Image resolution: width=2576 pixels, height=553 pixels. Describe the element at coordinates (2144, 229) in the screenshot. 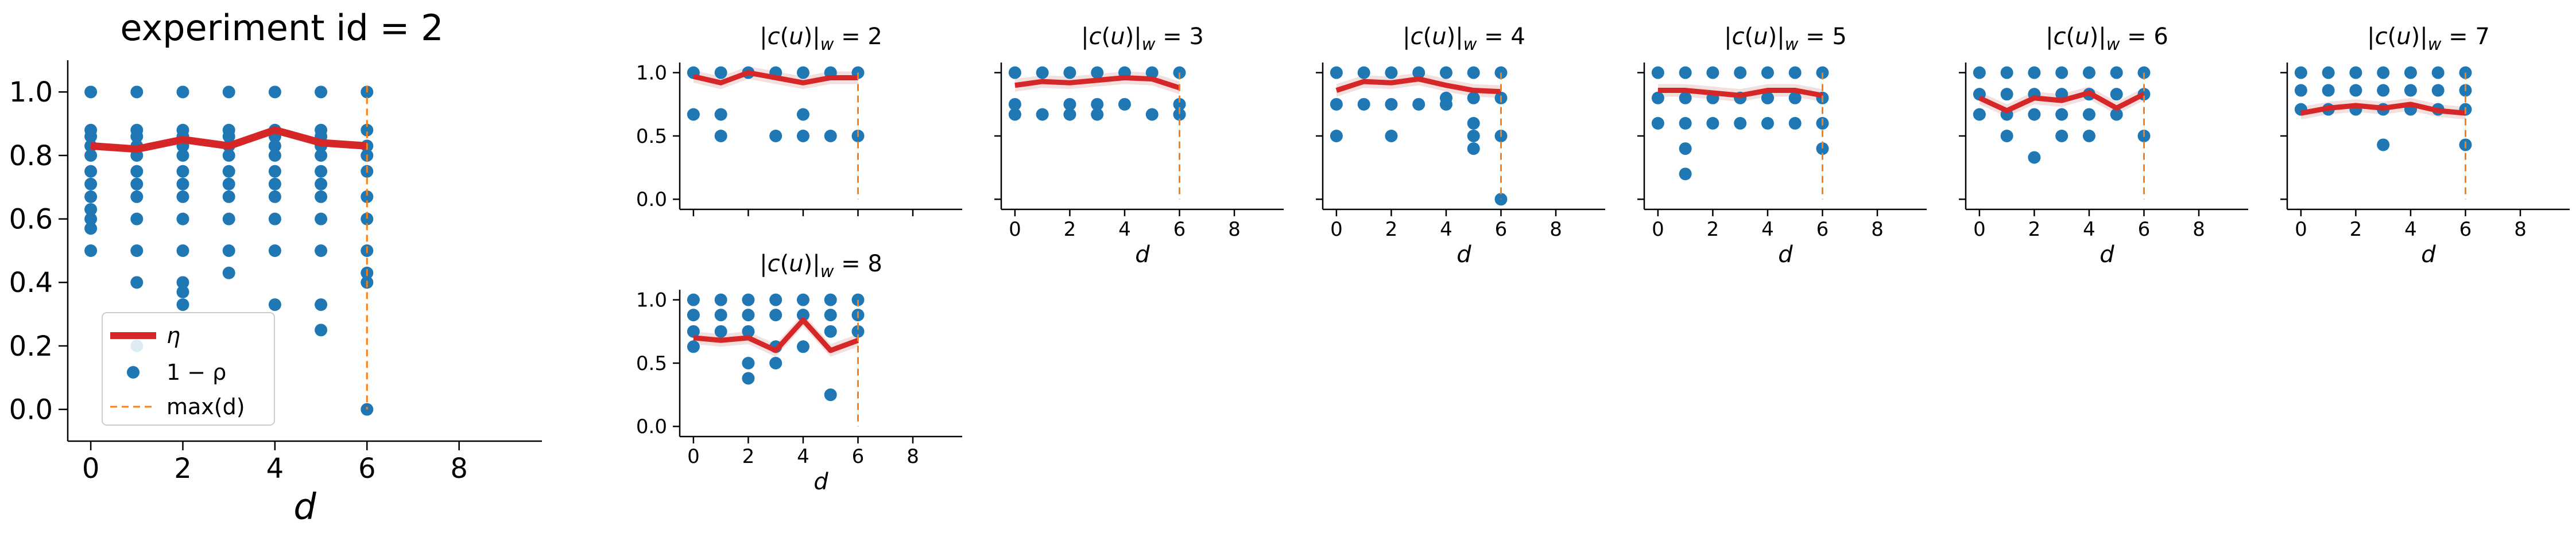

I see `x-tick-label: 6` at that location.